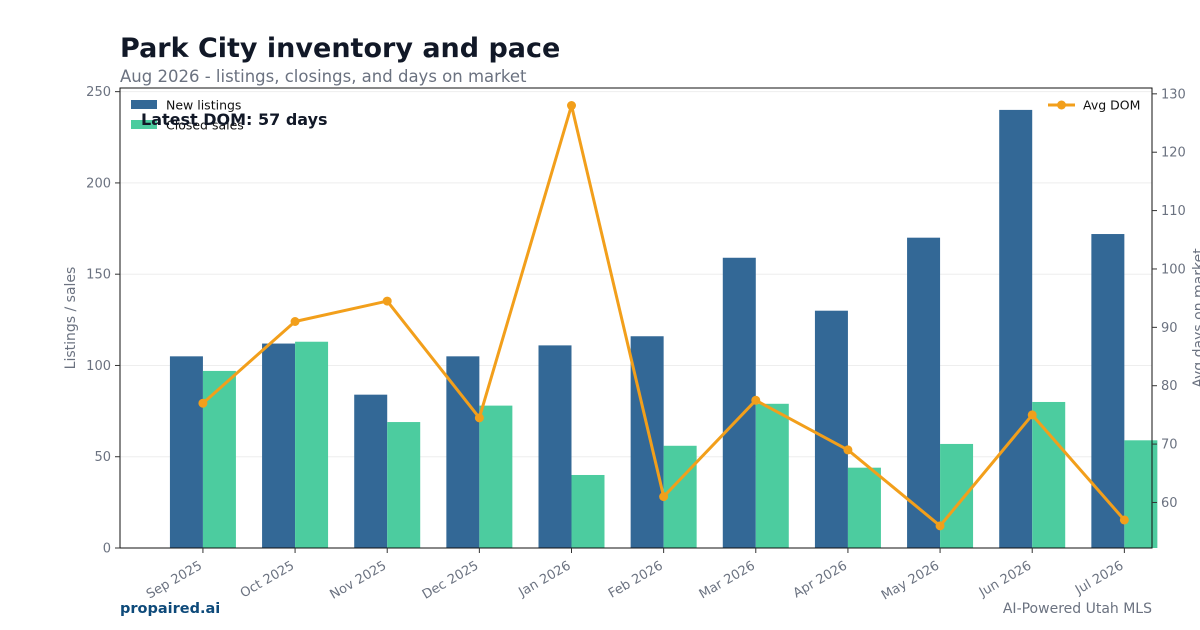  What do you see at coordinates (144, 104) in the screenshot?
I see `legend-swatch-new-listings` at bounding box center [144, 104].